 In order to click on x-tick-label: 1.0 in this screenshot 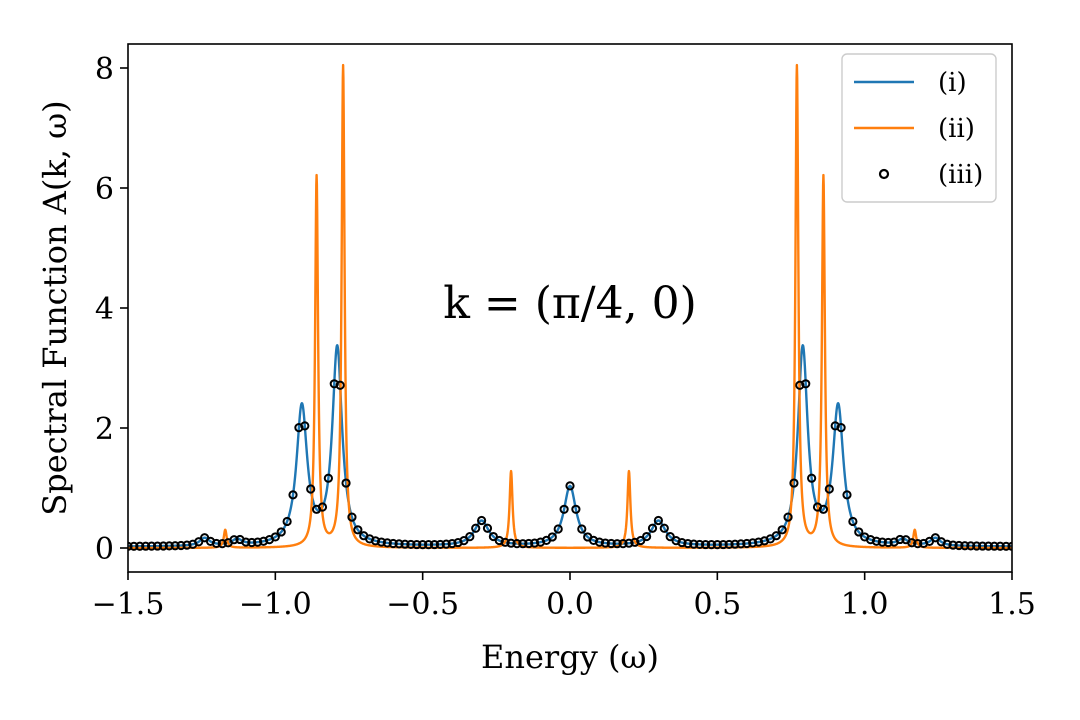, I will do `click(865, 604)`.